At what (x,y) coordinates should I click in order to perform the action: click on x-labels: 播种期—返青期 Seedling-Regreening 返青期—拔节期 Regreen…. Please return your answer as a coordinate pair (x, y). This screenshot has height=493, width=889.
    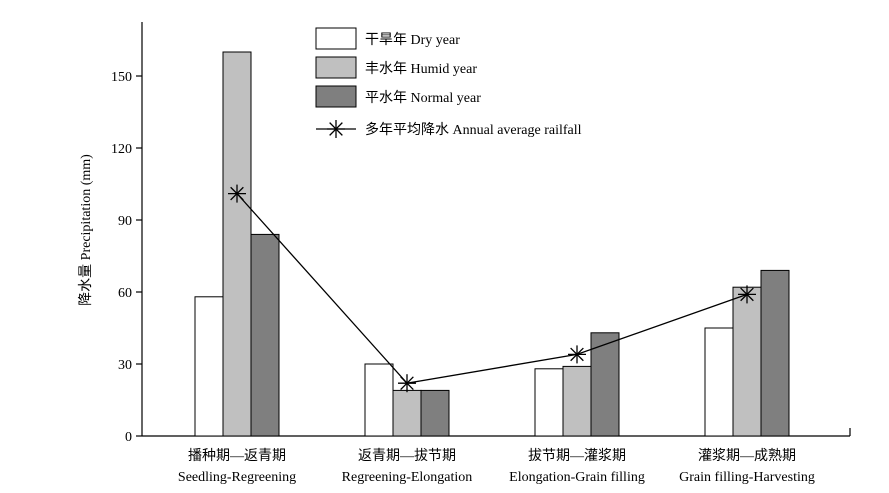
    Looking at the image, I should click on (496, 466).